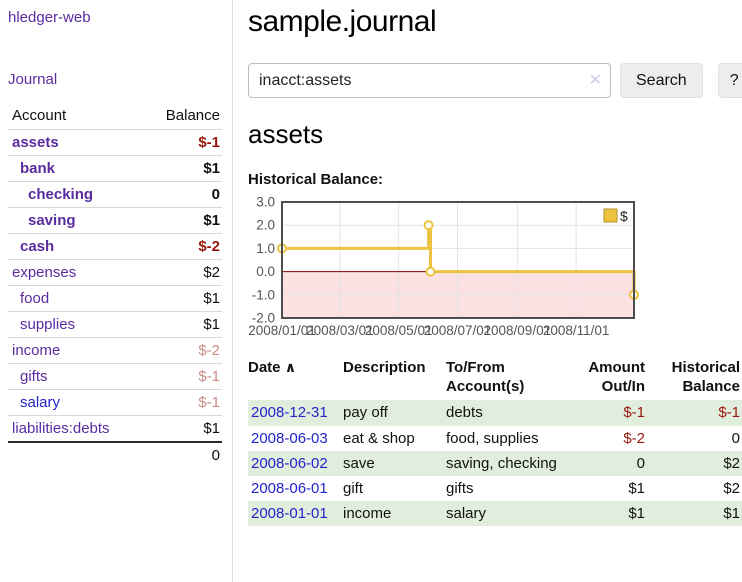 The height and width of the screenshot is (582, 742). What do you see at coordinates (115, 220) in the screenshot?
I see `account-row: saving $1` at bounding box center [115, 220].